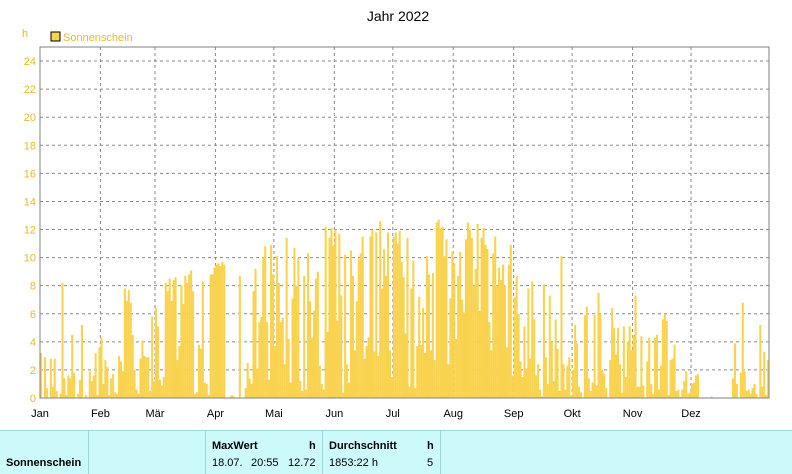 This screenshot has height=474, width=792. What do you see at coordinates (363, 446) in the screenshot?
I see `avg-header: Durchschnitt` at bounding box center [363, 446].